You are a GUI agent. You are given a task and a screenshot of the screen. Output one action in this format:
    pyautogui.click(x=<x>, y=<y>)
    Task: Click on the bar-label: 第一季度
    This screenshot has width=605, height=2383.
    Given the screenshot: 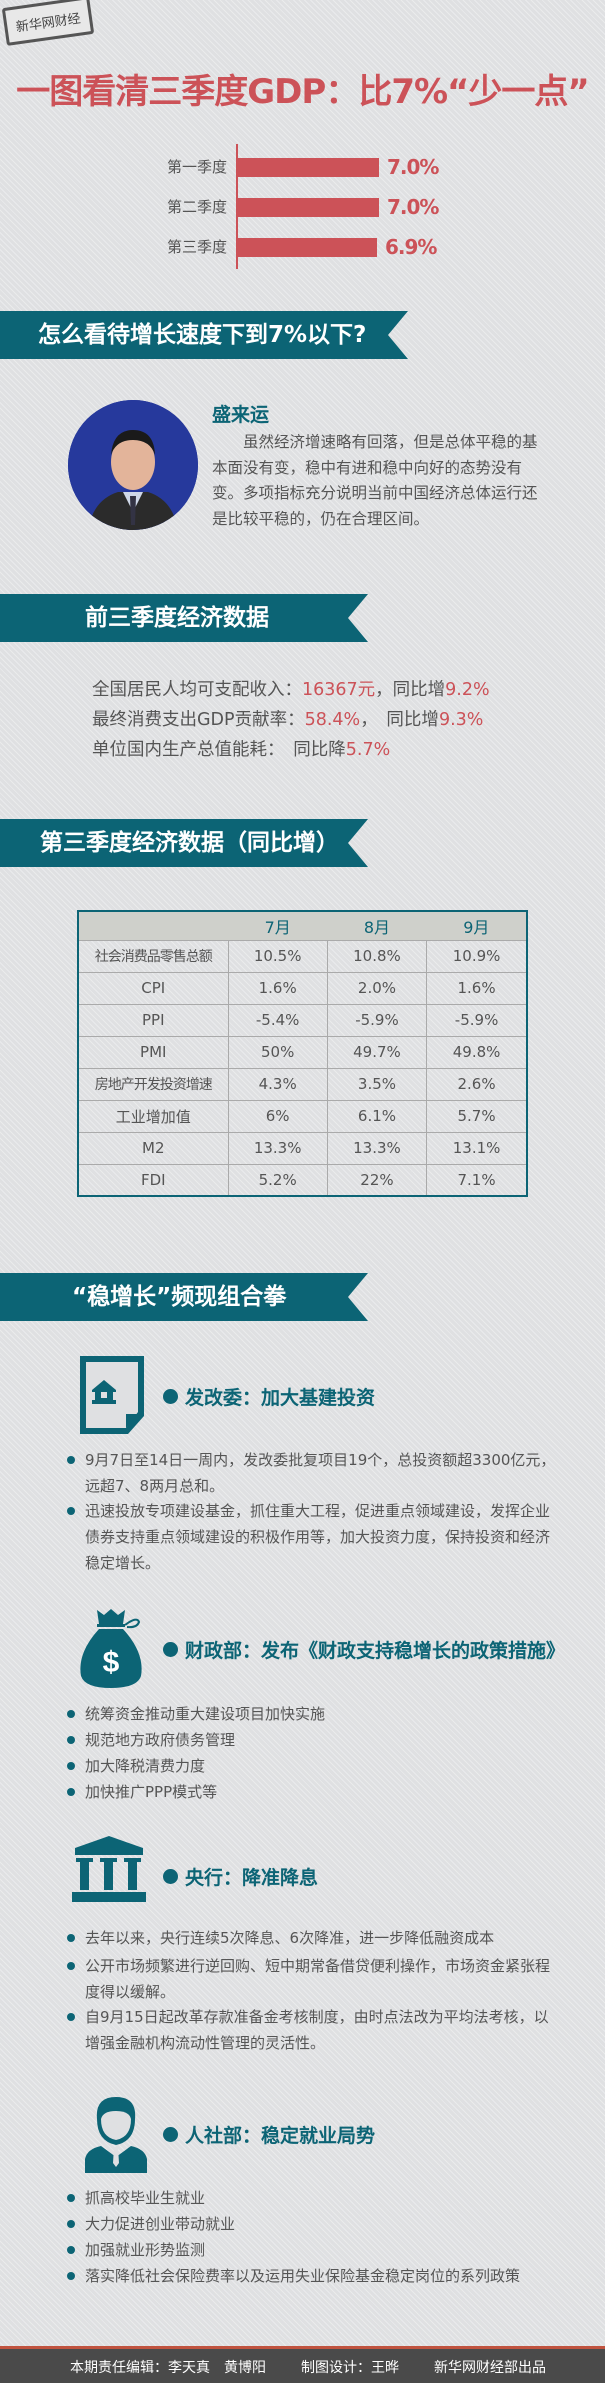 What is the action you would take?
    pyautogui.click(x=196, y=167)
    